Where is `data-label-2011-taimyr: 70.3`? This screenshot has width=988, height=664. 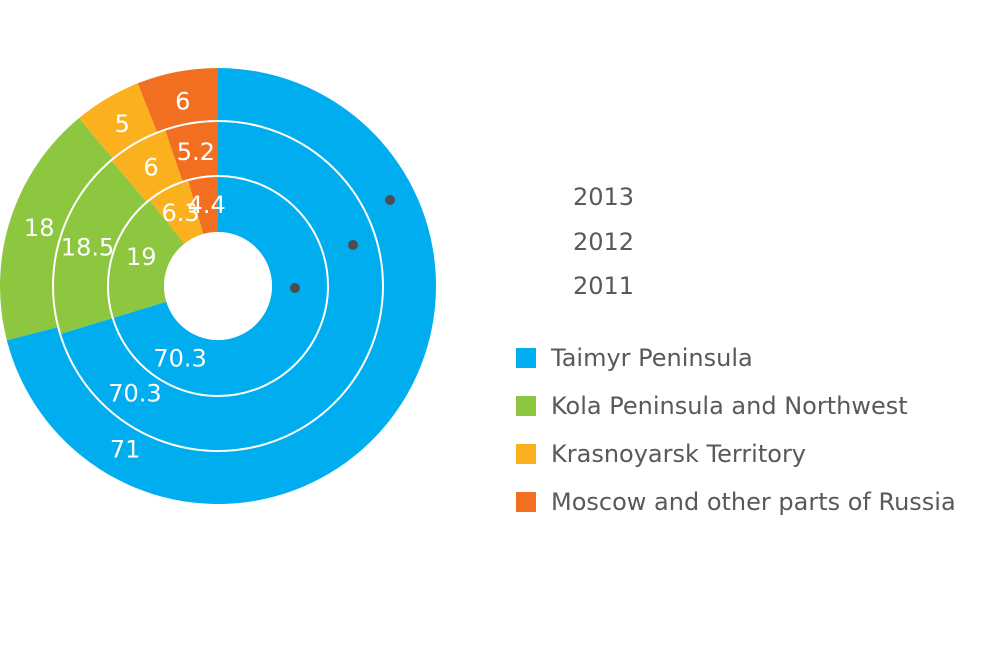
data-label-2011-taimyr: 70.3 is located at coordinates (179, 359).